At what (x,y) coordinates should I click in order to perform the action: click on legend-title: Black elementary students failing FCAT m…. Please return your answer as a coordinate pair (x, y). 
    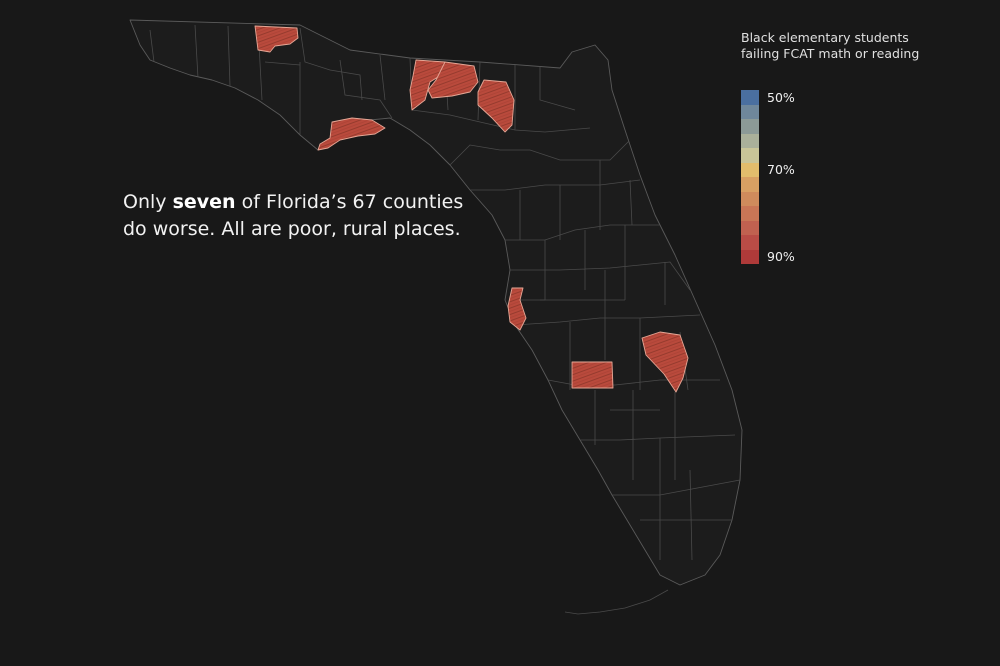
    Looking at the image, I should click on (856, 46).